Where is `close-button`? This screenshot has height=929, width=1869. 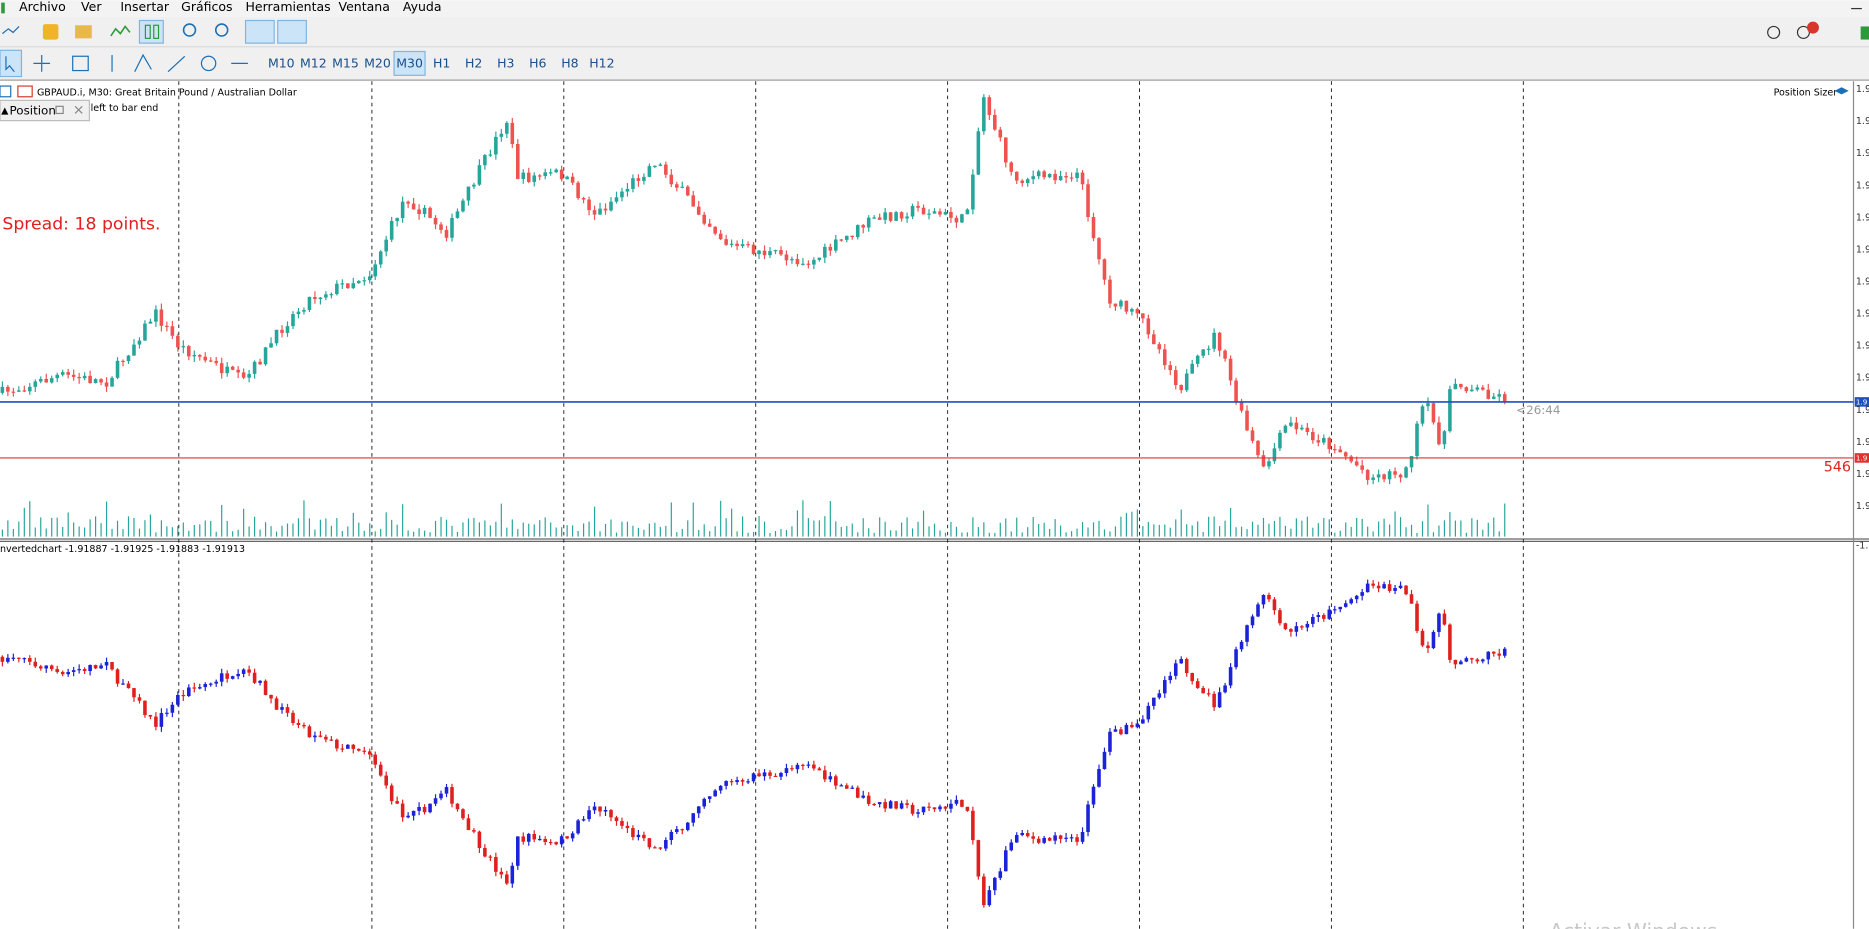 close-button is located at coordinates (78, 109).